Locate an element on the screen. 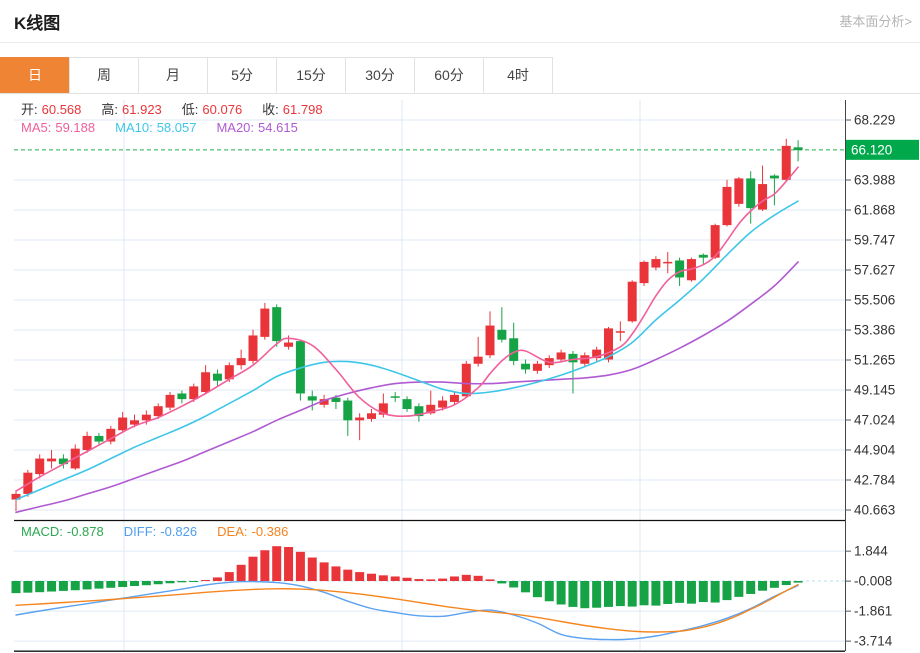 The height and width of the screenshot is (653, 920). axis-label: 55.506 is located at coordinates (874, 300).